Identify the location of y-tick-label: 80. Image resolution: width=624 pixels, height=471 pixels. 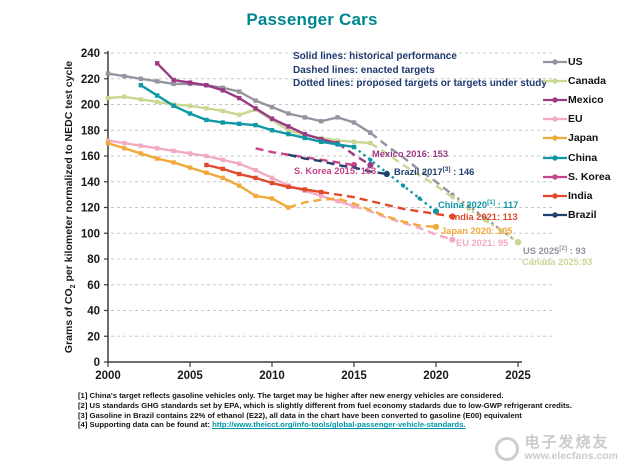
(93, 260).